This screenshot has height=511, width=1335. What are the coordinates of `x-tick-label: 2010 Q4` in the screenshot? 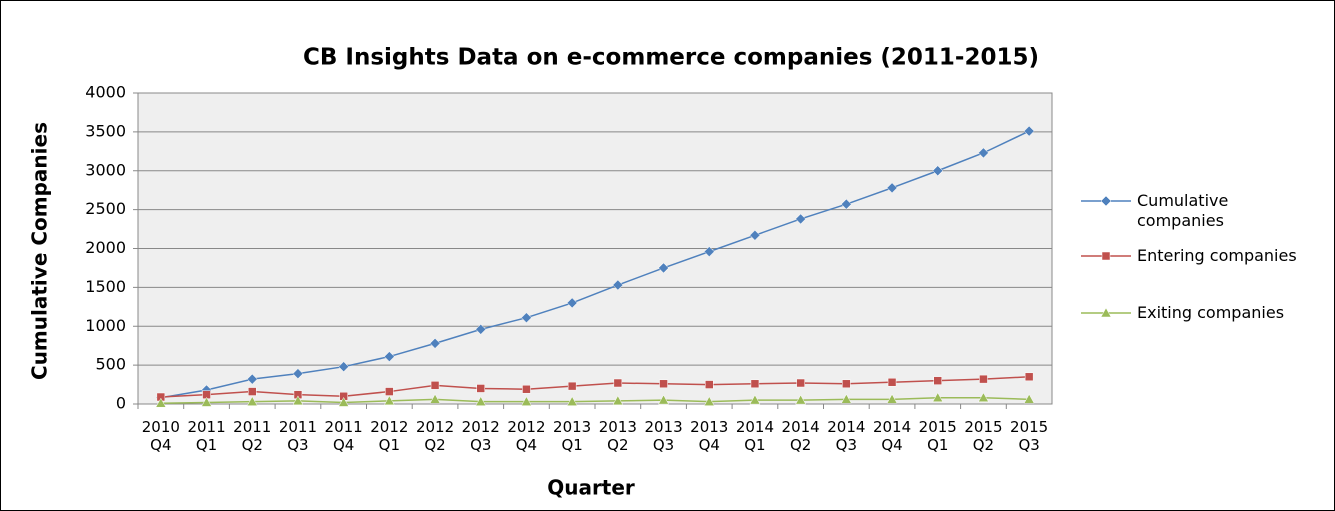 It's located at (160, 436).